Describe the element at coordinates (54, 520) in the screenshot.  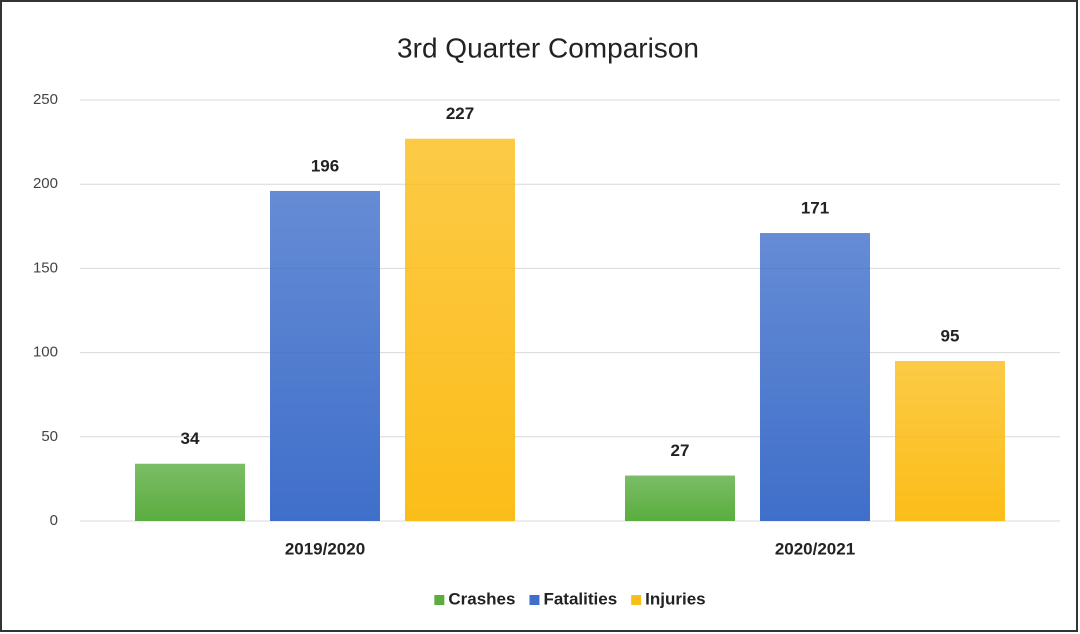
I see `y-tick-label: 0` at that location.